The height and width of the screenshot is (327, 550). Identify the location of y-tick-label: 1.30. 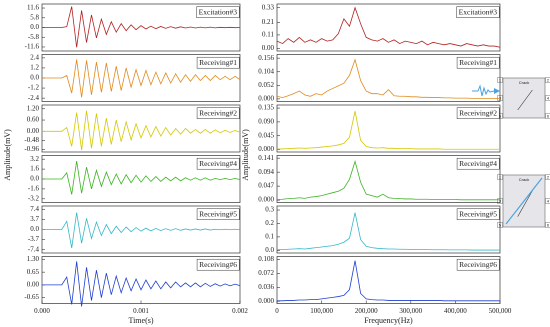
(33, 259).